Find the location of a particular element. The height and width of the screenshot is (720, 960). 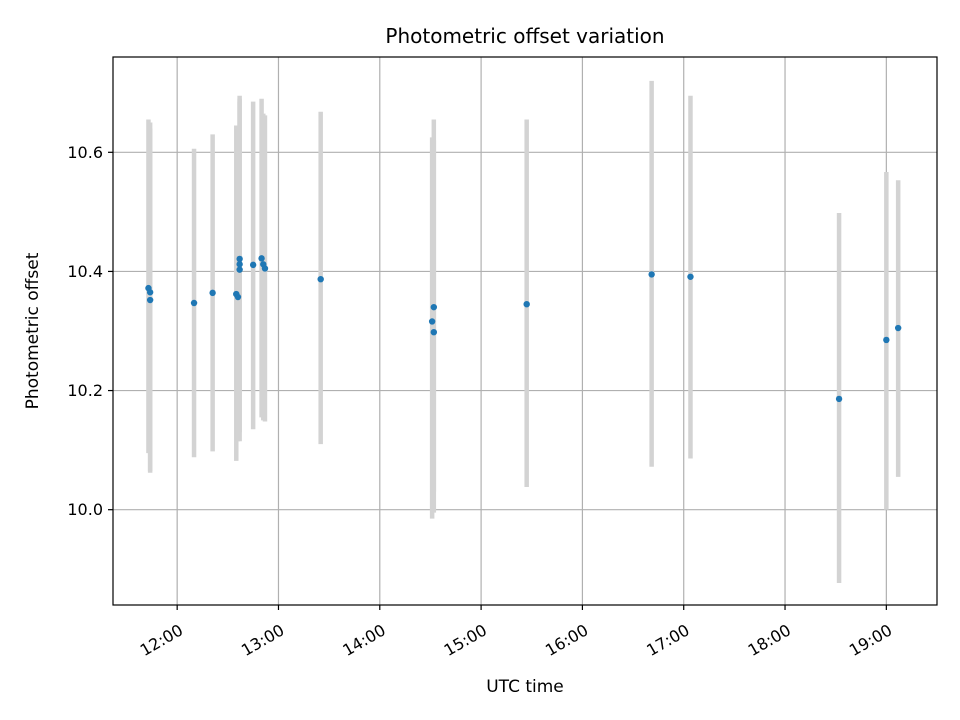

y-tick-label: 10.0 is located at coordinates (85, 509).